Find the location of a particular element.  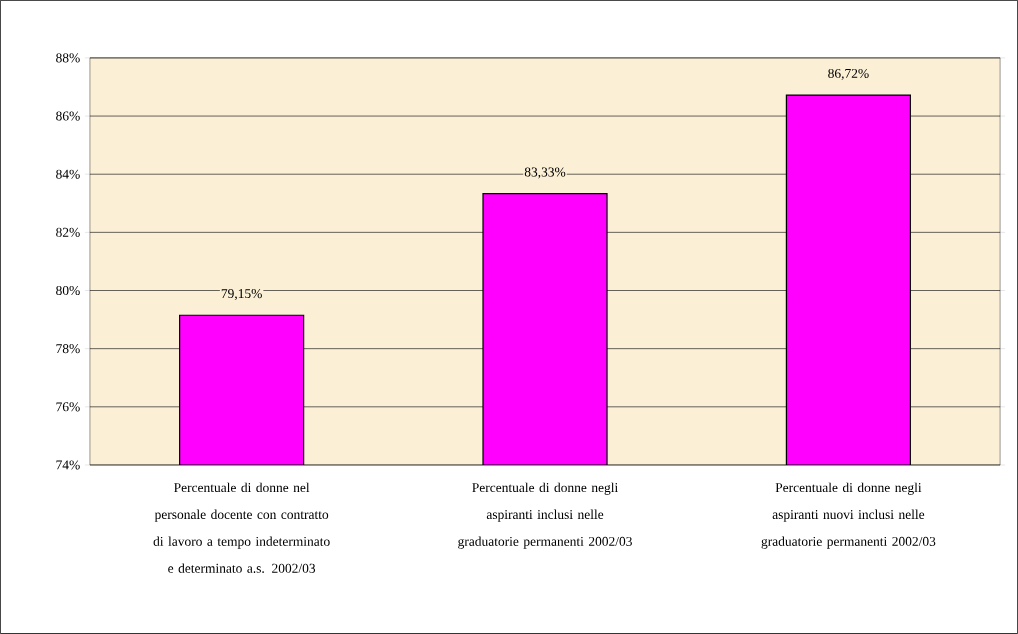

y-tick-label: 76% is located at coordinates (68, 407).